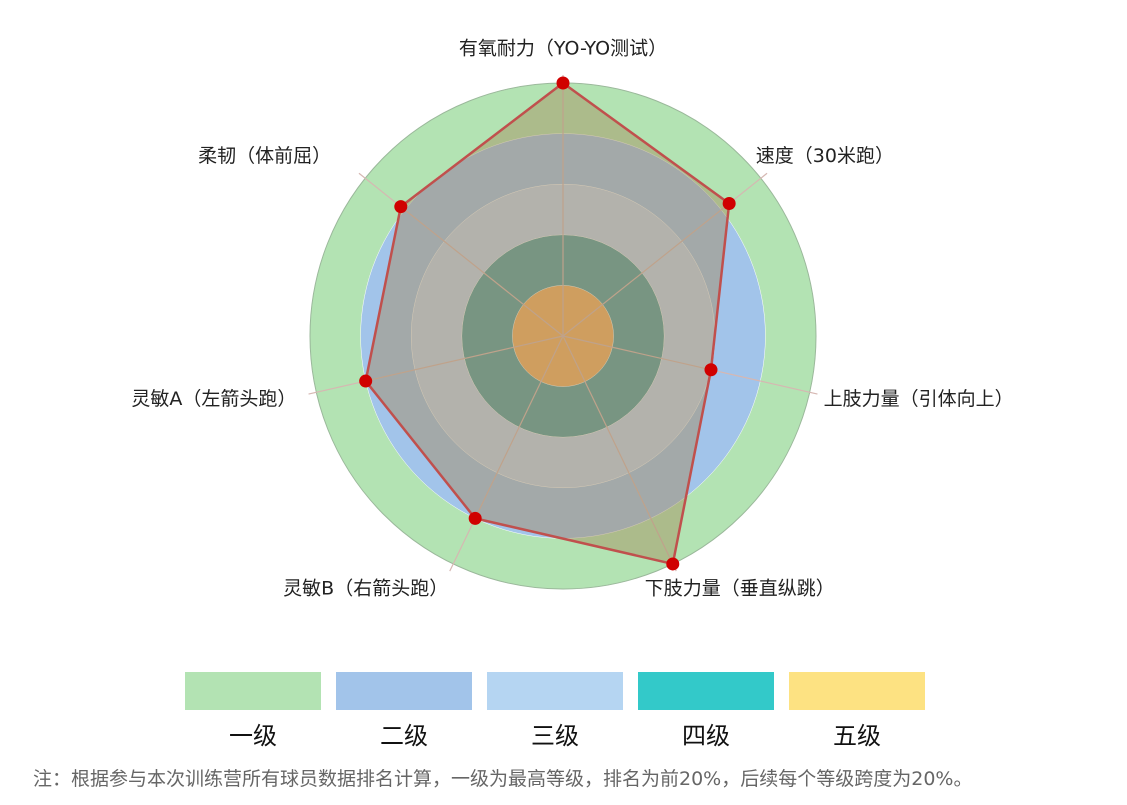 The image size is (1127, 805). Describe the element at coordinates (740, 588) in the screenshot. I see `axis-label-3: 下肢力量（垂直纵跳）` at that location.